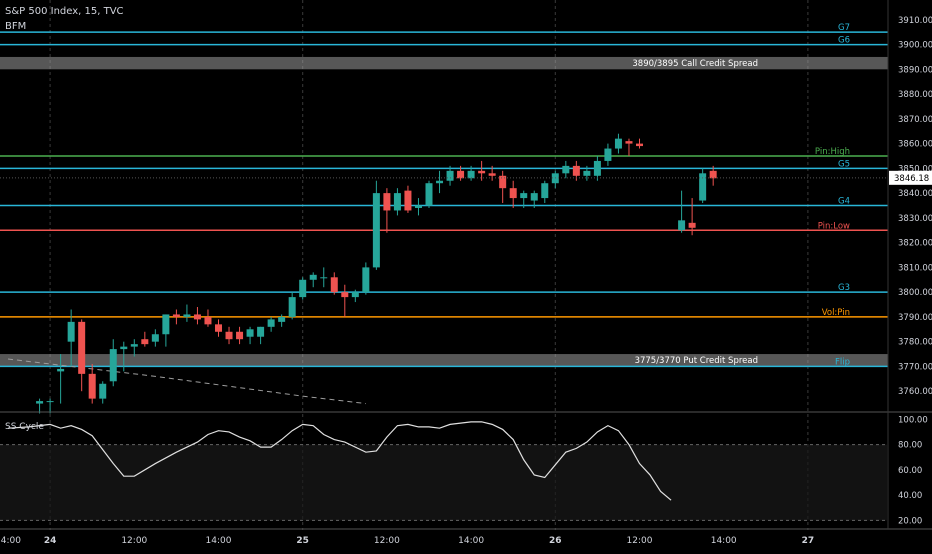 This screenshot has height=554, width=932. Describe the element at coordinates (844, 288) in the screenshot. I see `level-label: G3` at that location.